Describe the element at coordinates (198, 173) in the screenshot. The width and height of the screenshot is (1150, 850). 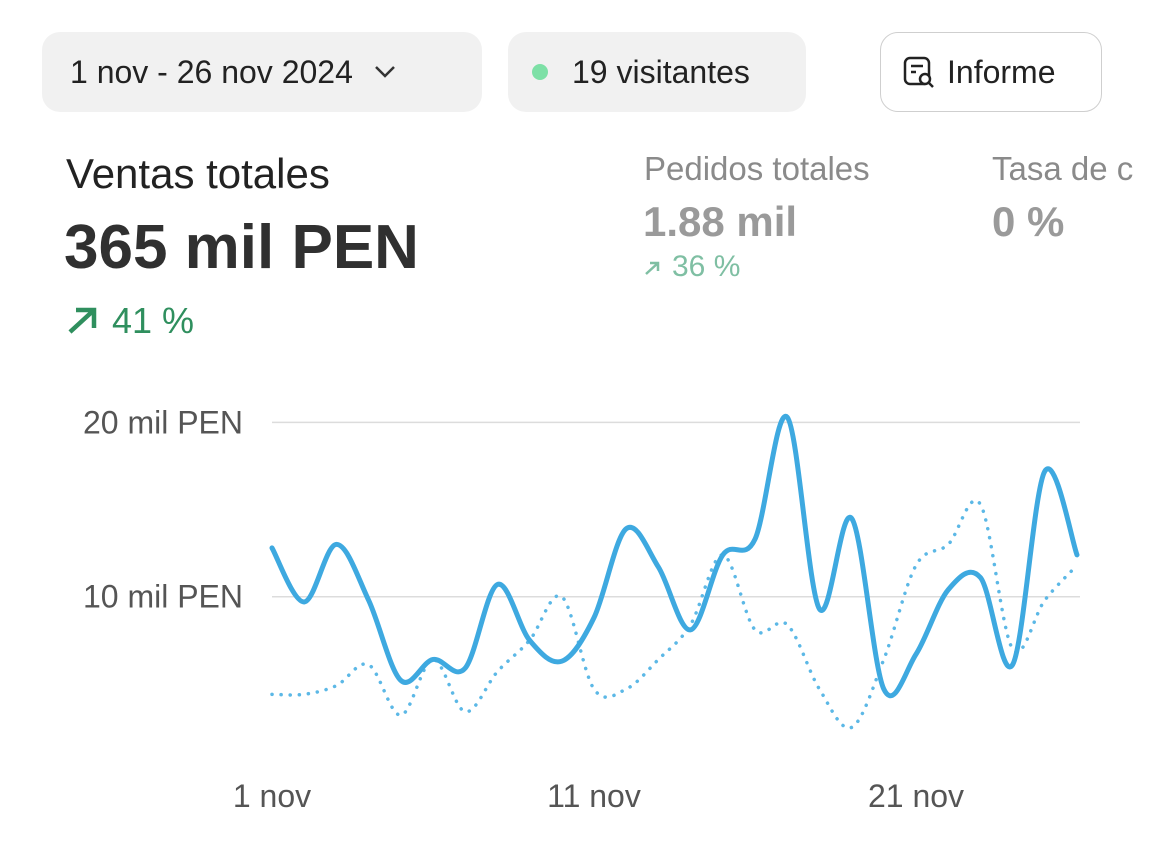
I see `metric-label: Ventas totales` at that location.